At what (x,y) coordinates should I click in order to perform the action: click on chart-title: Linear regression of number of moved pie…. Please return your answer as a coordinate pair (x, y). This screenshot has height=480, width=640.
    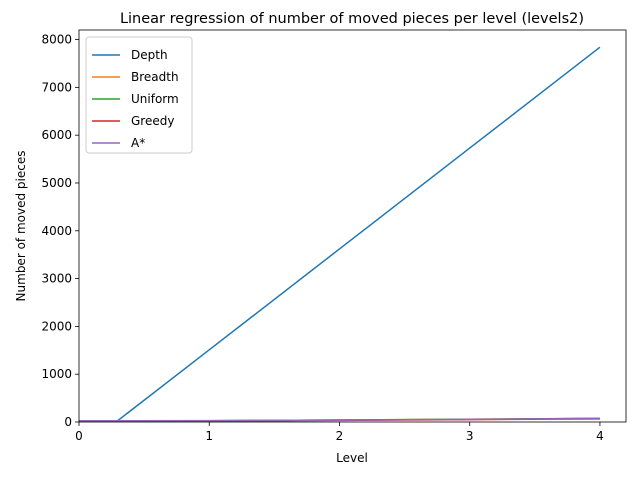
    Looking at the image, I should click on (352, 19).